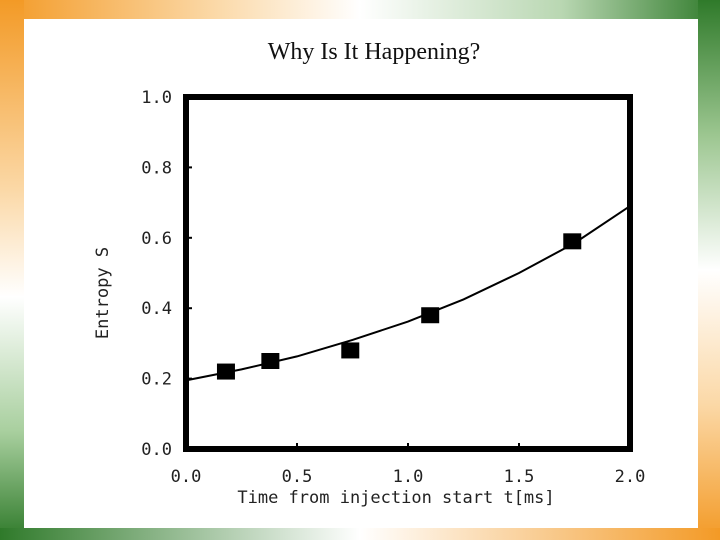 This screenshot has height=540, width=720. What do you see at coordinates (186, 477) in the screenshot?
I see `x-tick-label: 0.0` at bounding box center [186, 477].